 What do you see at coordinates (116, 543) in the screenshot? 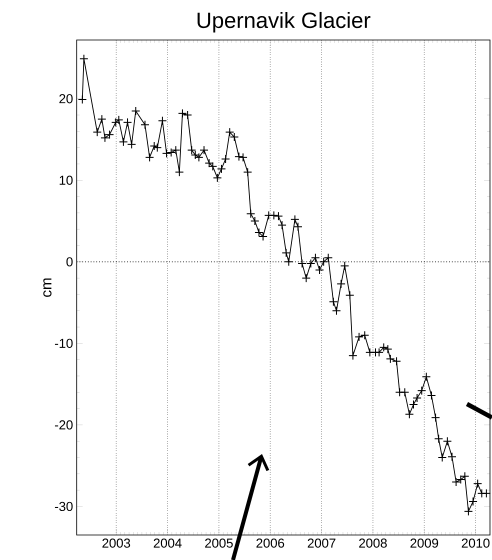
I see `x-tick-label: 2003` at bounding box center [116, 543].